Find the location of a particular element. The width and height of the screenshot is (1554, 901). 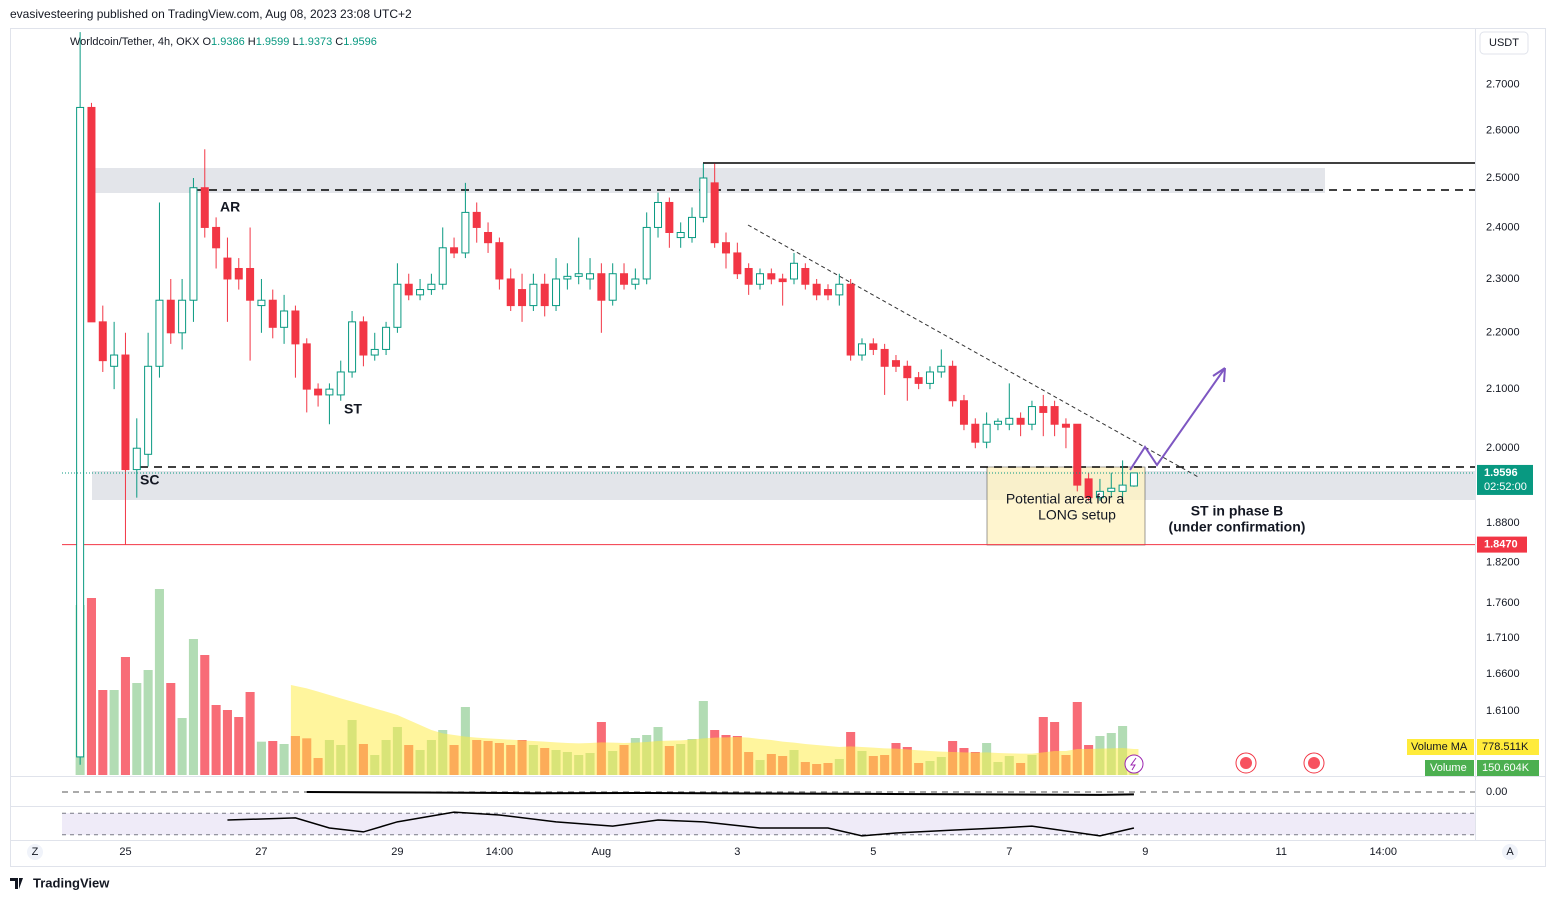

button-label: A is located at coordinates (1510, 852).